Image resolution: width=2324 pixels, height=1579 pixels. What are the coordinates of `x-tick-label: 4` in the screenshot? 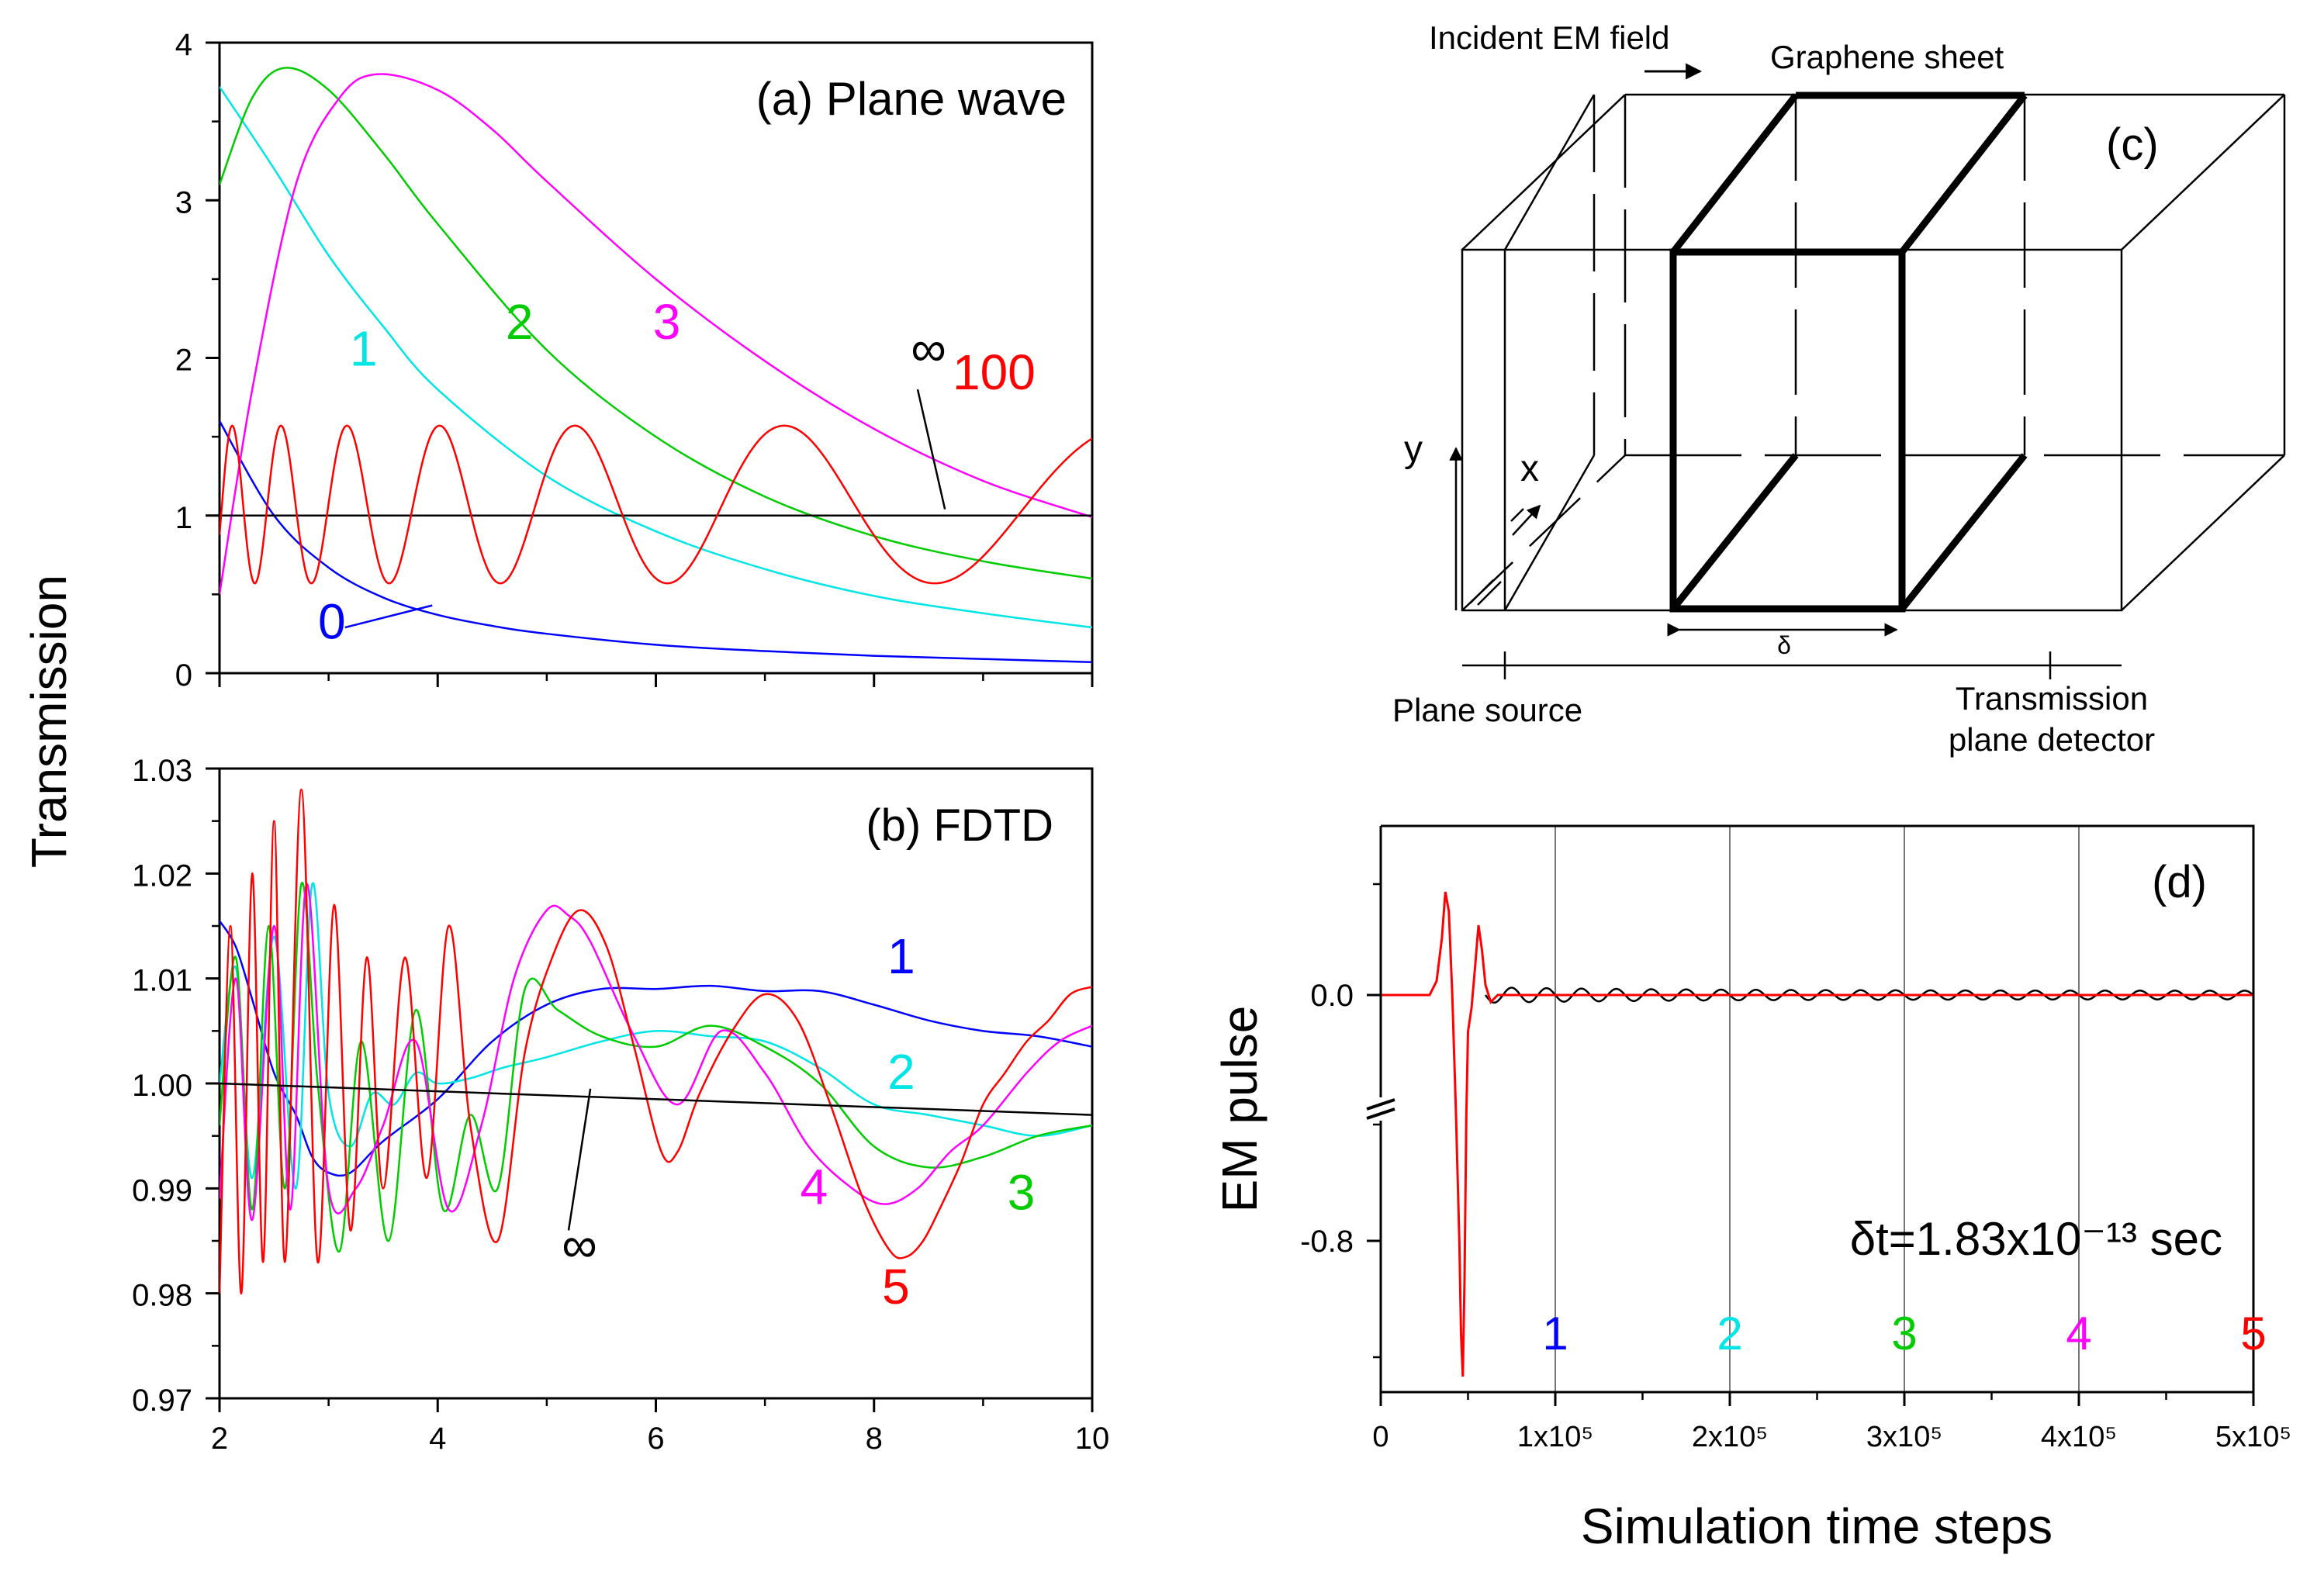 It's located at (437, 1439).